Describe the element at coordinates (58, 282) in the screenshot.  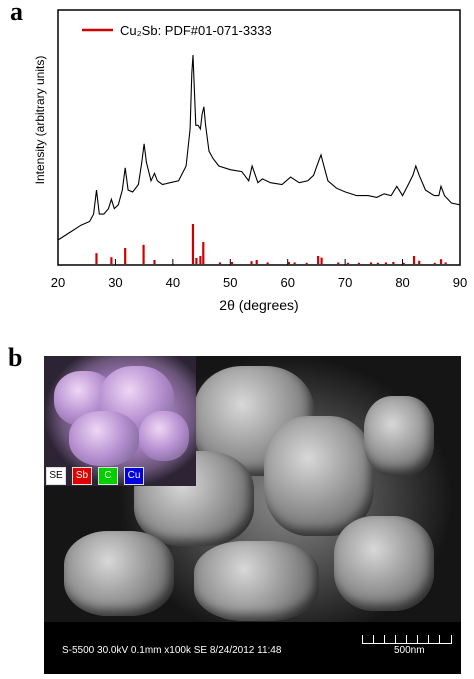
I see `x-tick-label: 20` at that location.